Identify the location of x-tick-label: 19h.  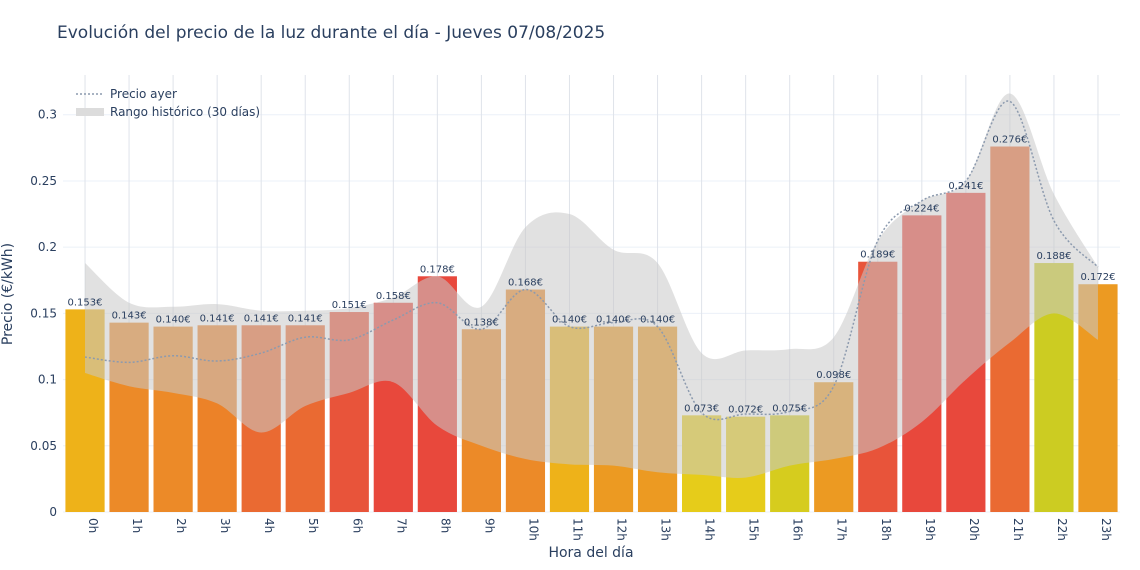
(930, 529).